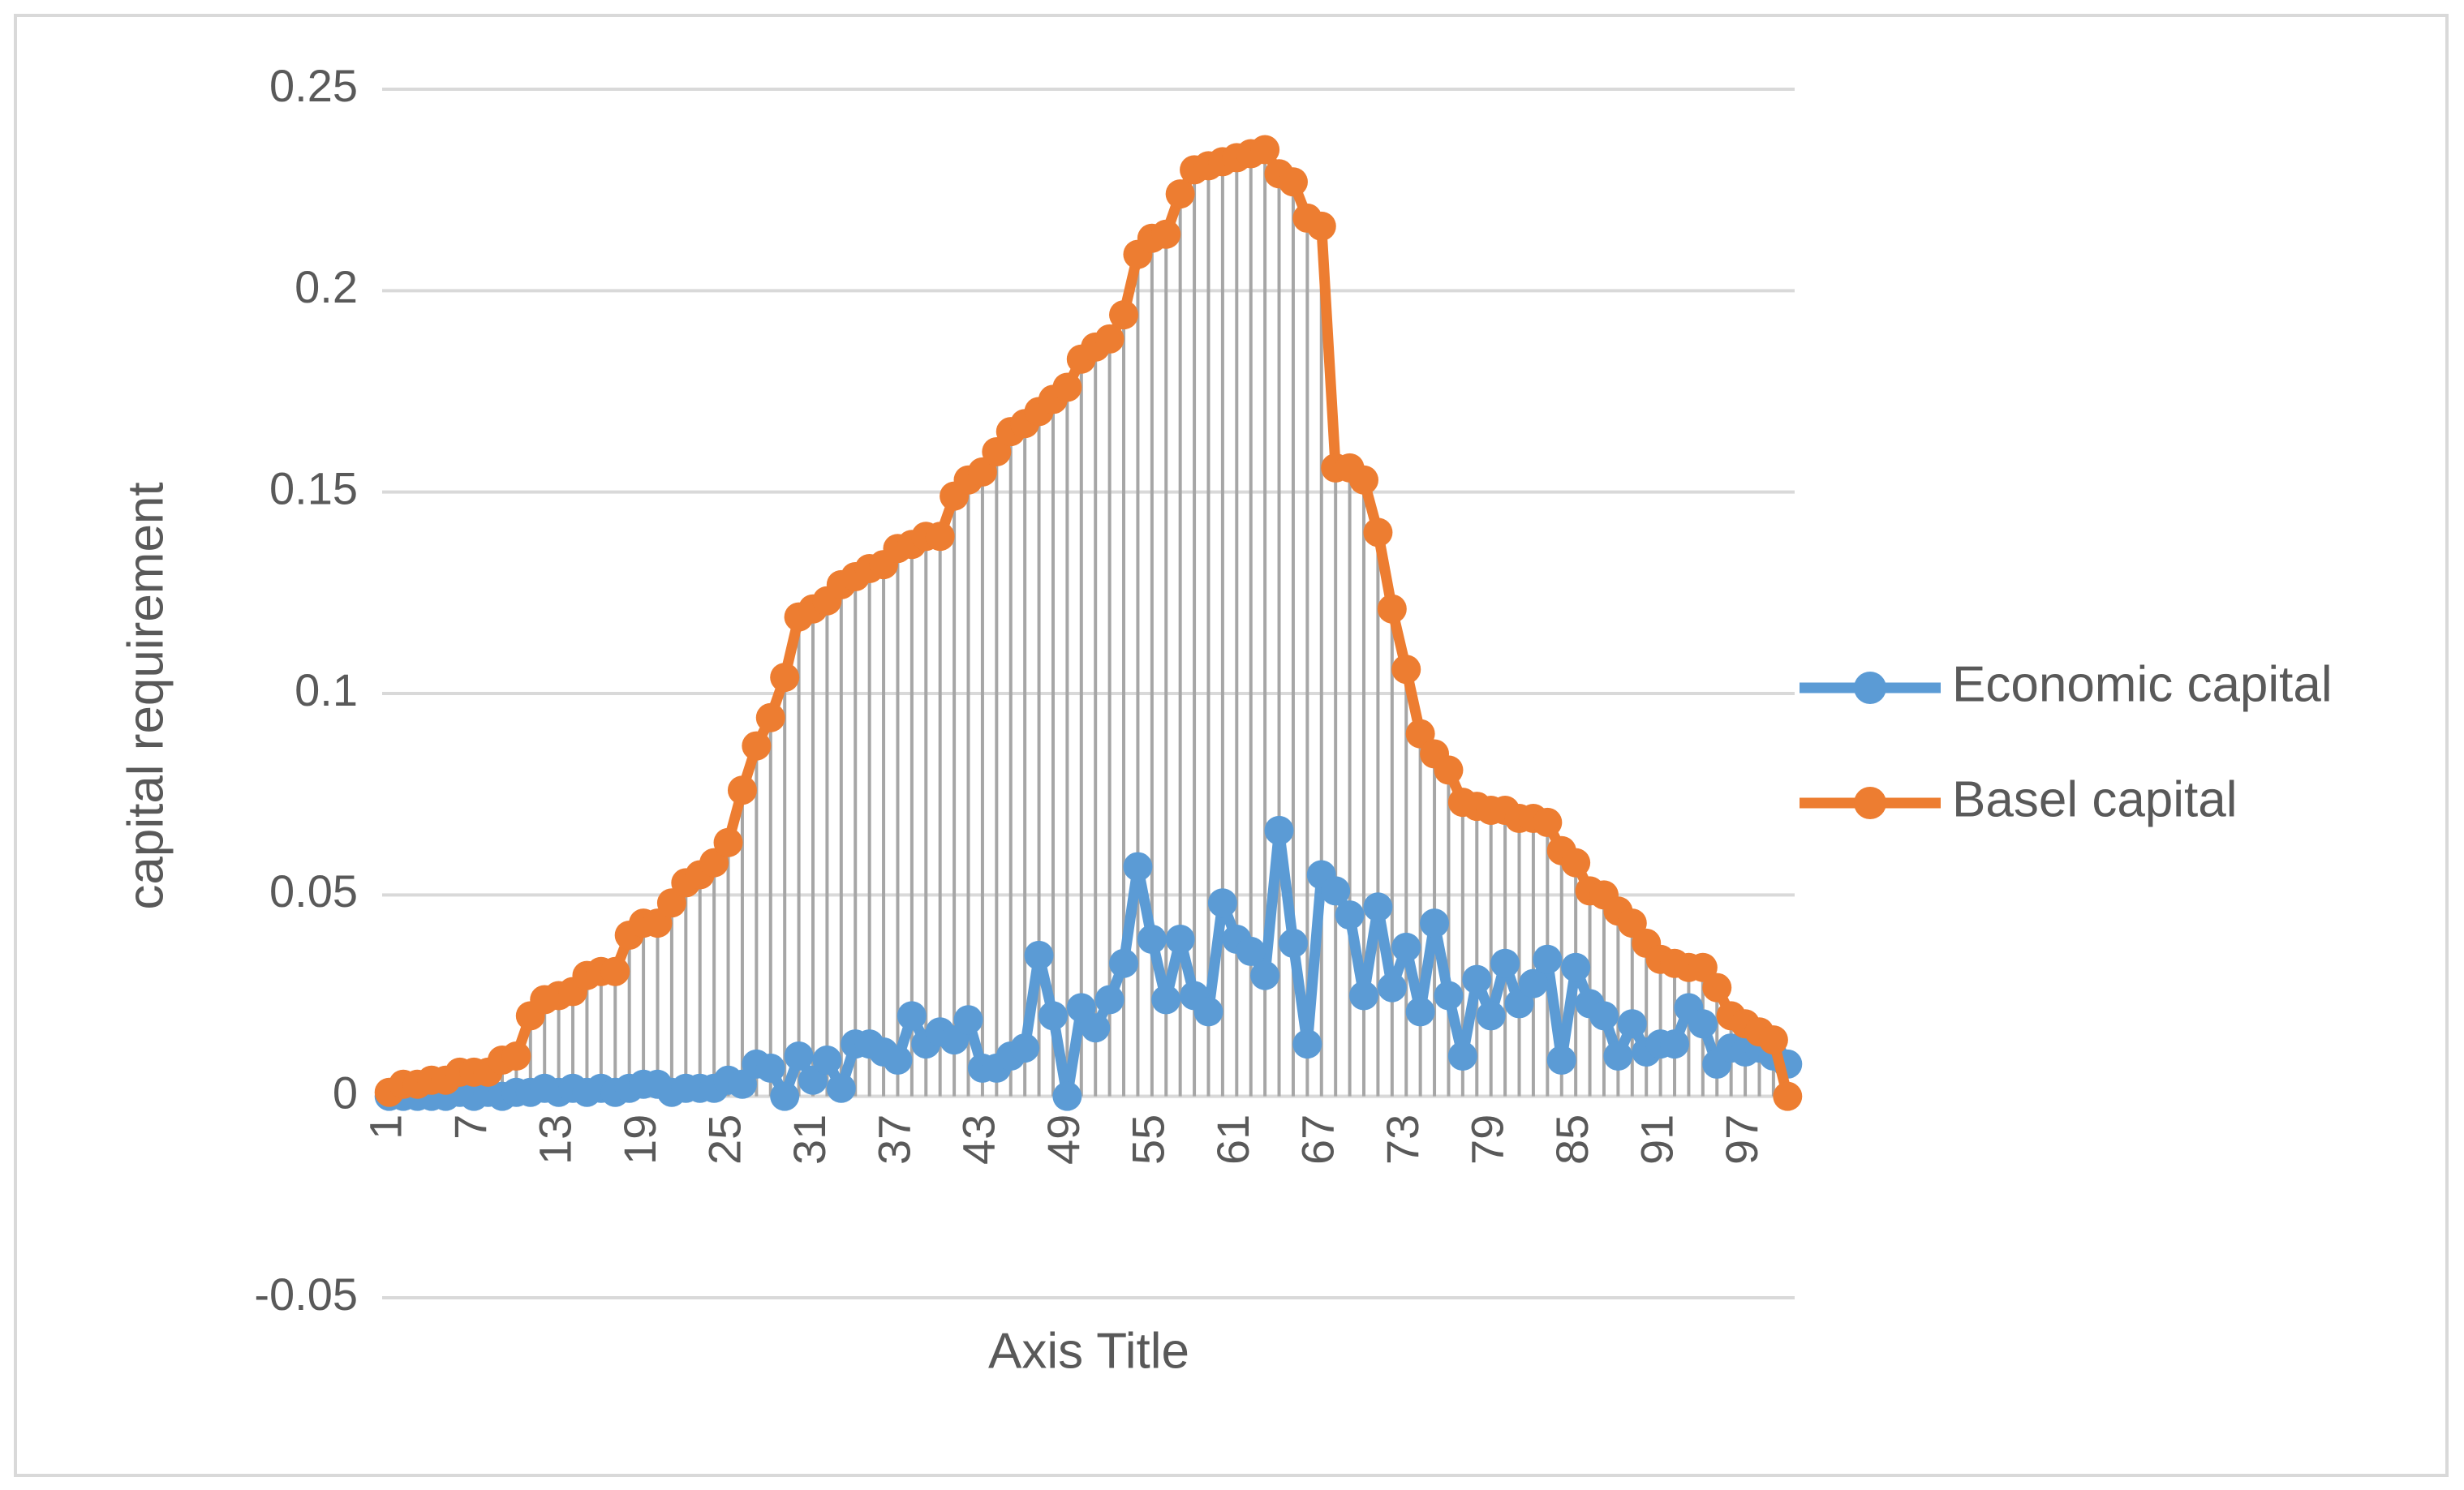 Image resolution: width=2464 pixels, height=1490 pixels. Describe the element at coordinates (1656, 1139) in the screenshot. I see `x-tick-label: 91` at that location.